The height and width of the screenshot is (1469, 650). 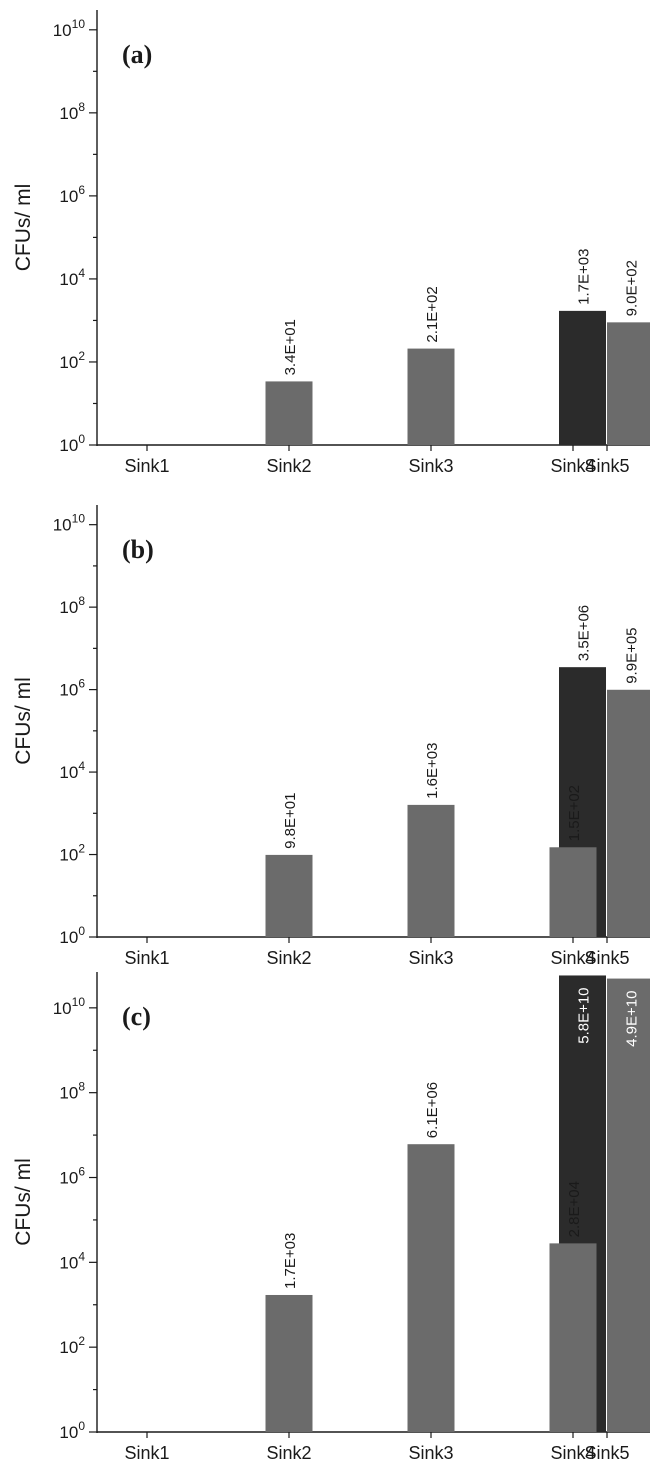 I want to click on bar-value-label: 3.5E+06, so click(x=584, y=633).